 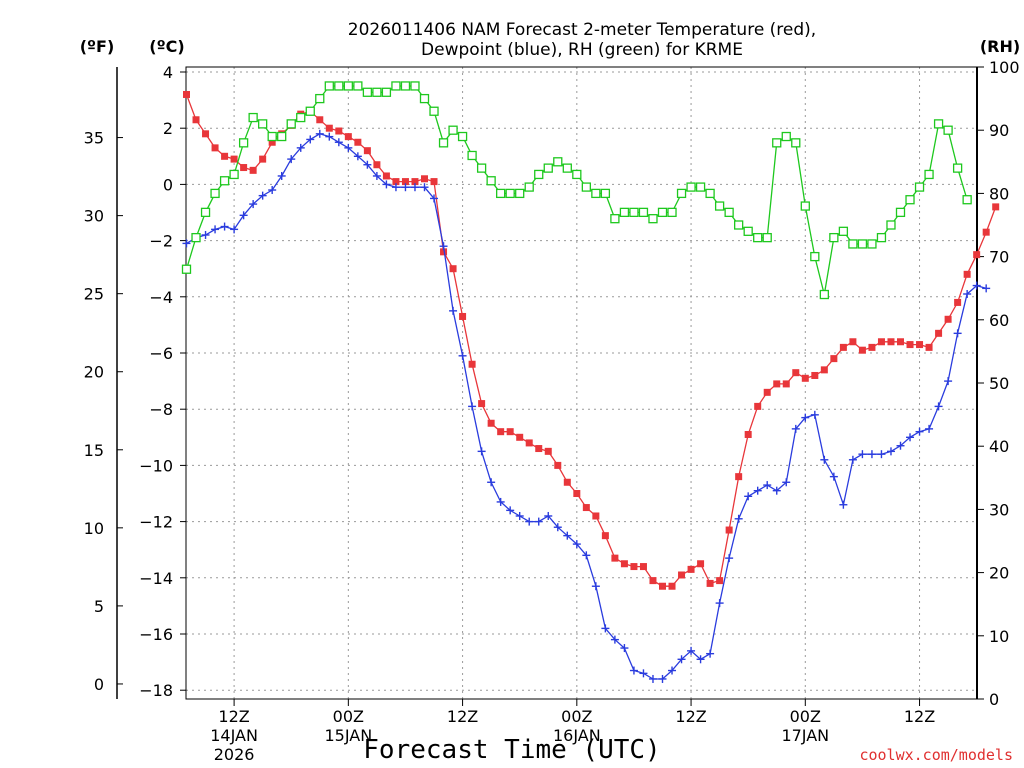 What do you see at coordinates (161, 353) in the screenshot?
I see `celsius-tick-label: −6` at bounding box center [161, 353].